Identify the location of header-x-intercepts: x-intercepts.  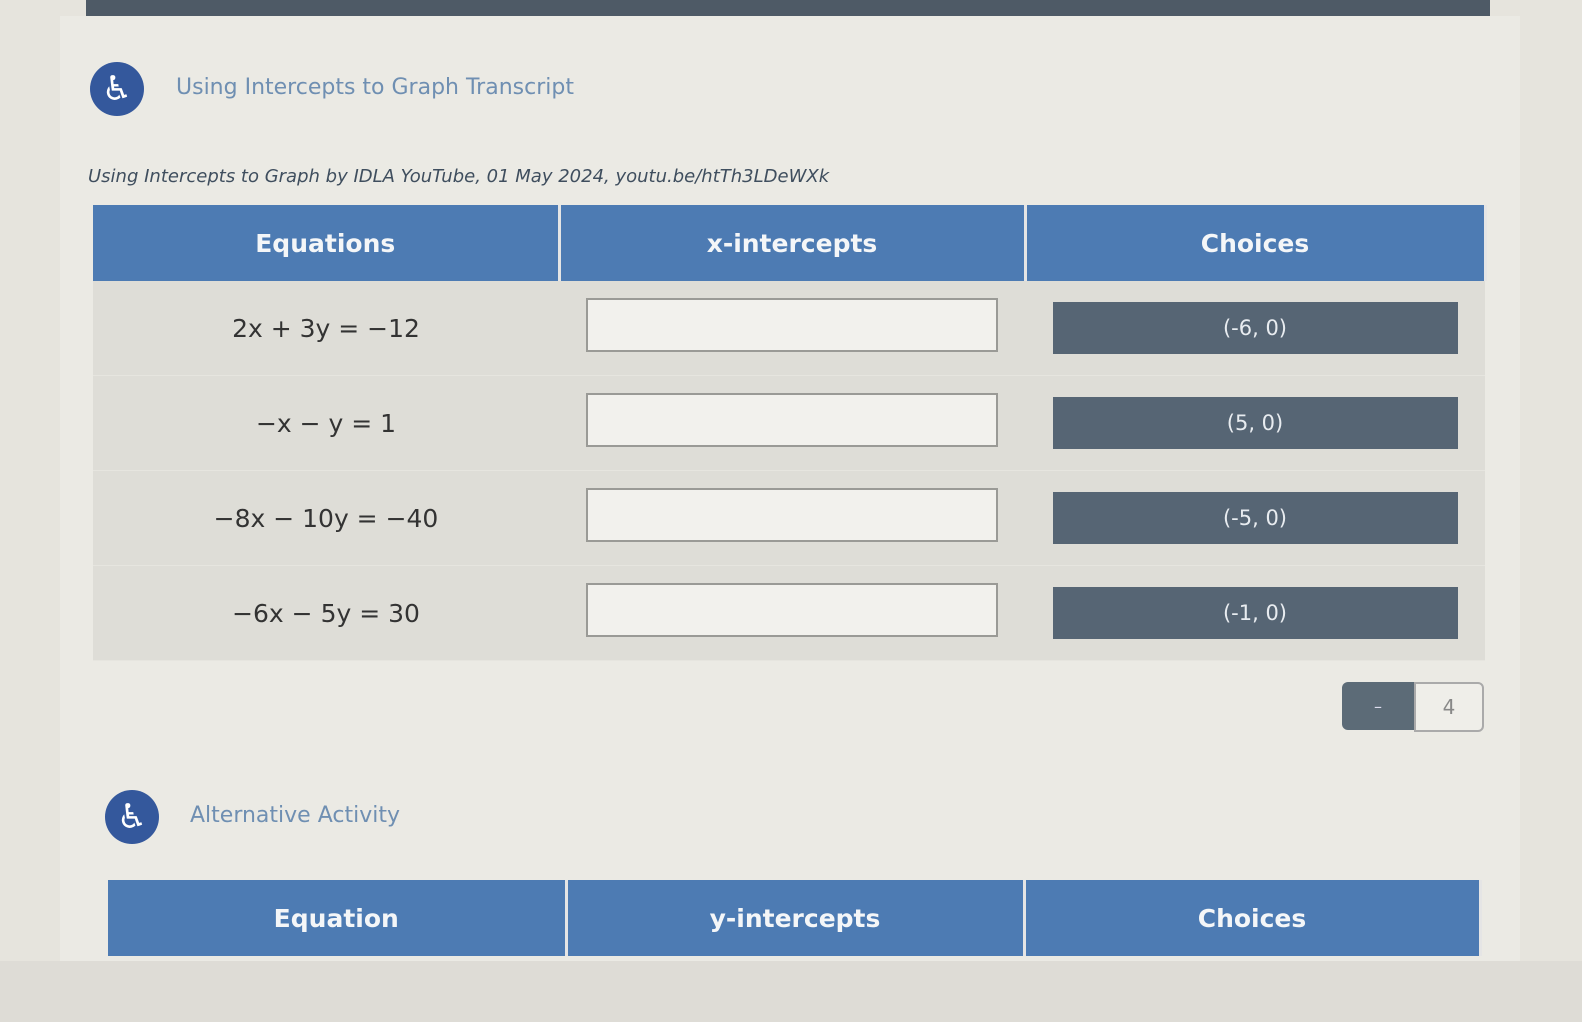
(793, 243).